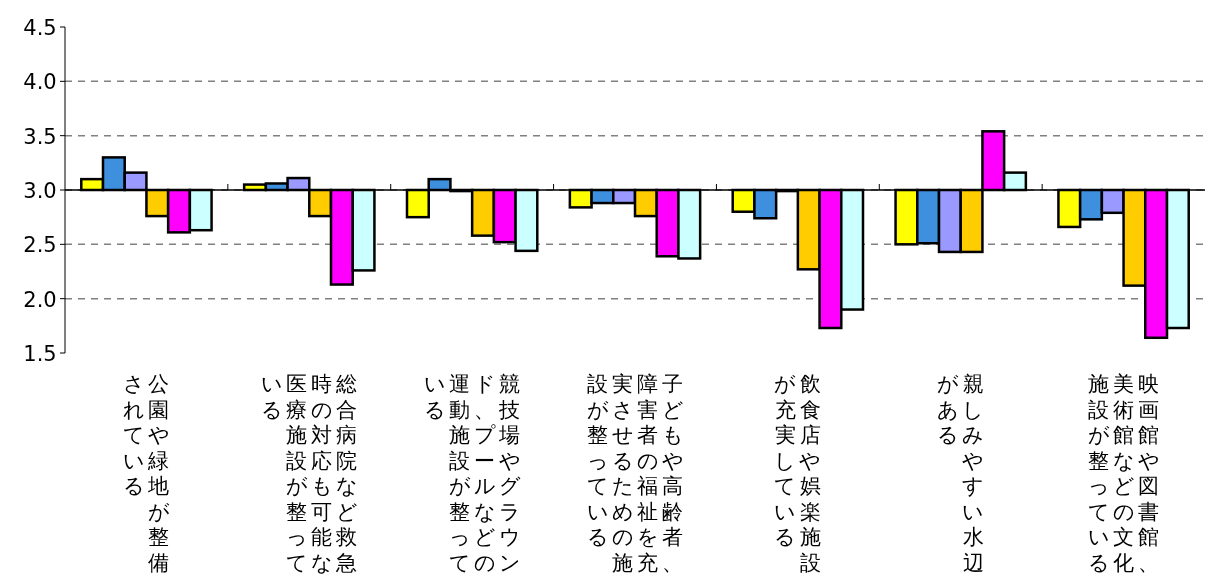  I want to click on y-tick-label: 2.5, so click(40, 245).